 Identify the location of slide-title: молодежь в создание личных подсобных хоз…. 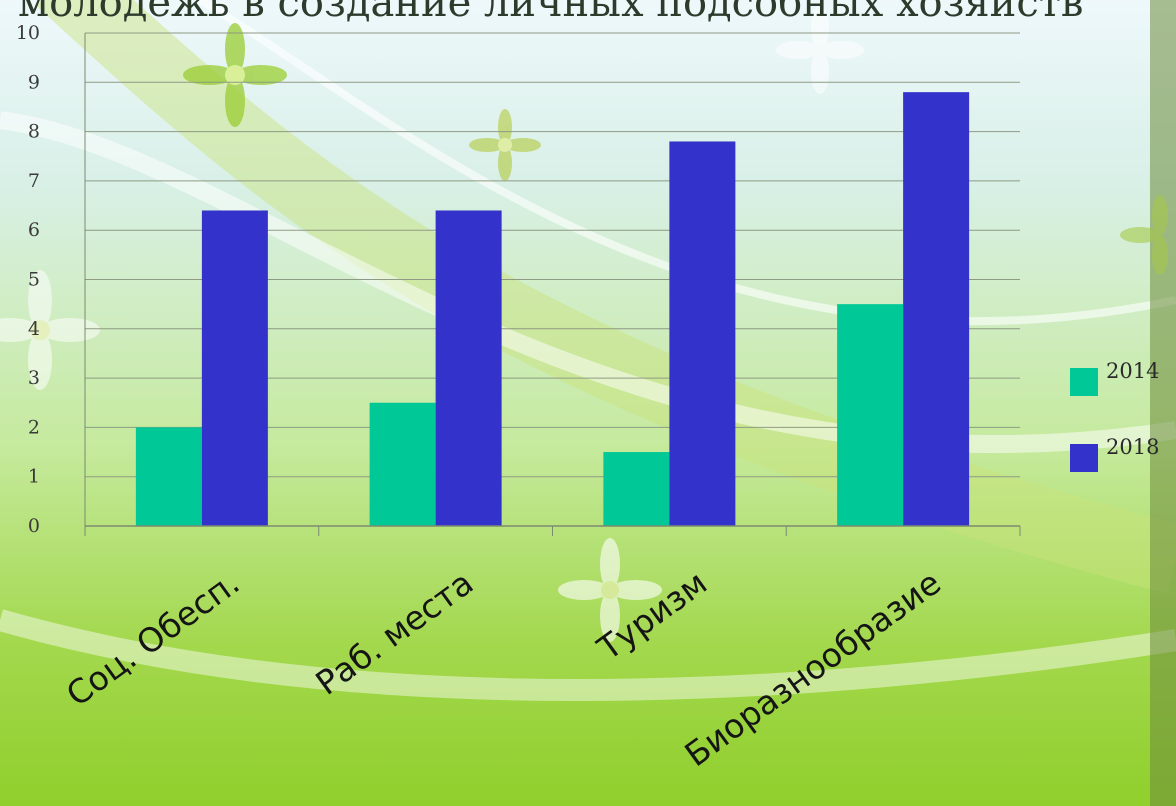
(551, 13).